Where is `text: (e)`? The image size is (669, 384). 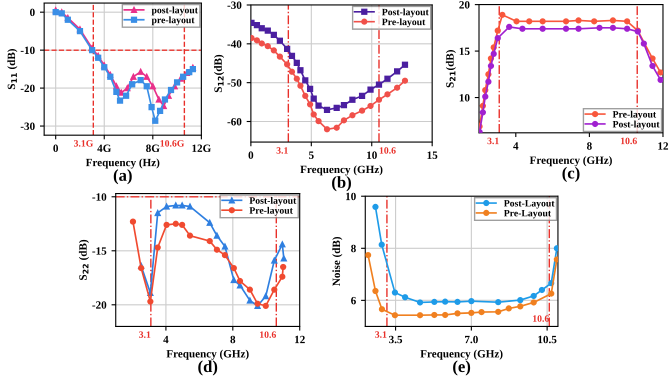 text: (e) is located at coordinates (461, 368).